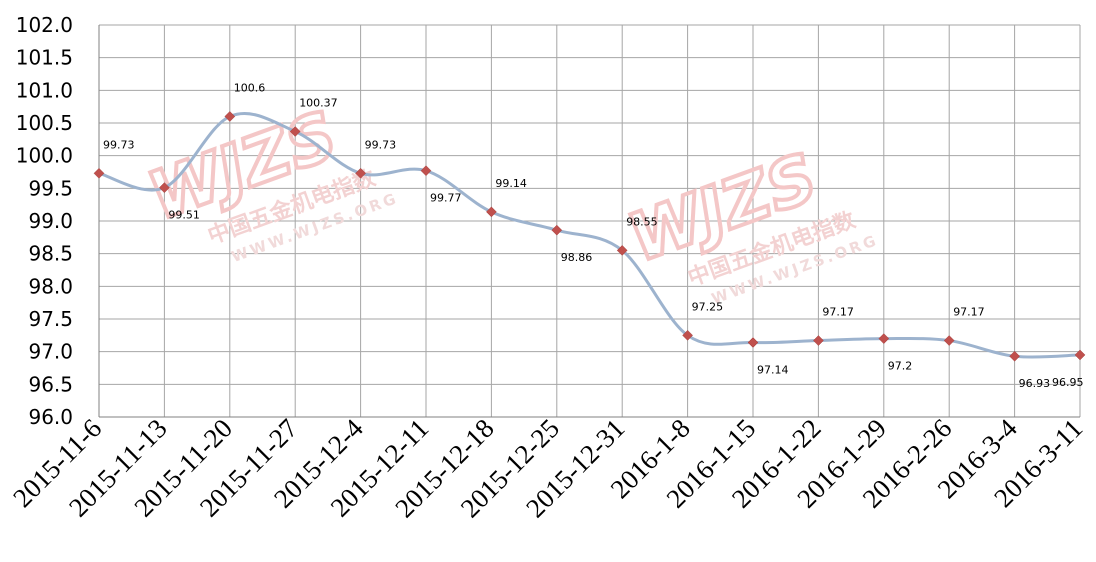  What do you see at coordinates (50, 319) in the screenshot?
I see `y-tick-label: 97.5` at bounding box center [50, 319].